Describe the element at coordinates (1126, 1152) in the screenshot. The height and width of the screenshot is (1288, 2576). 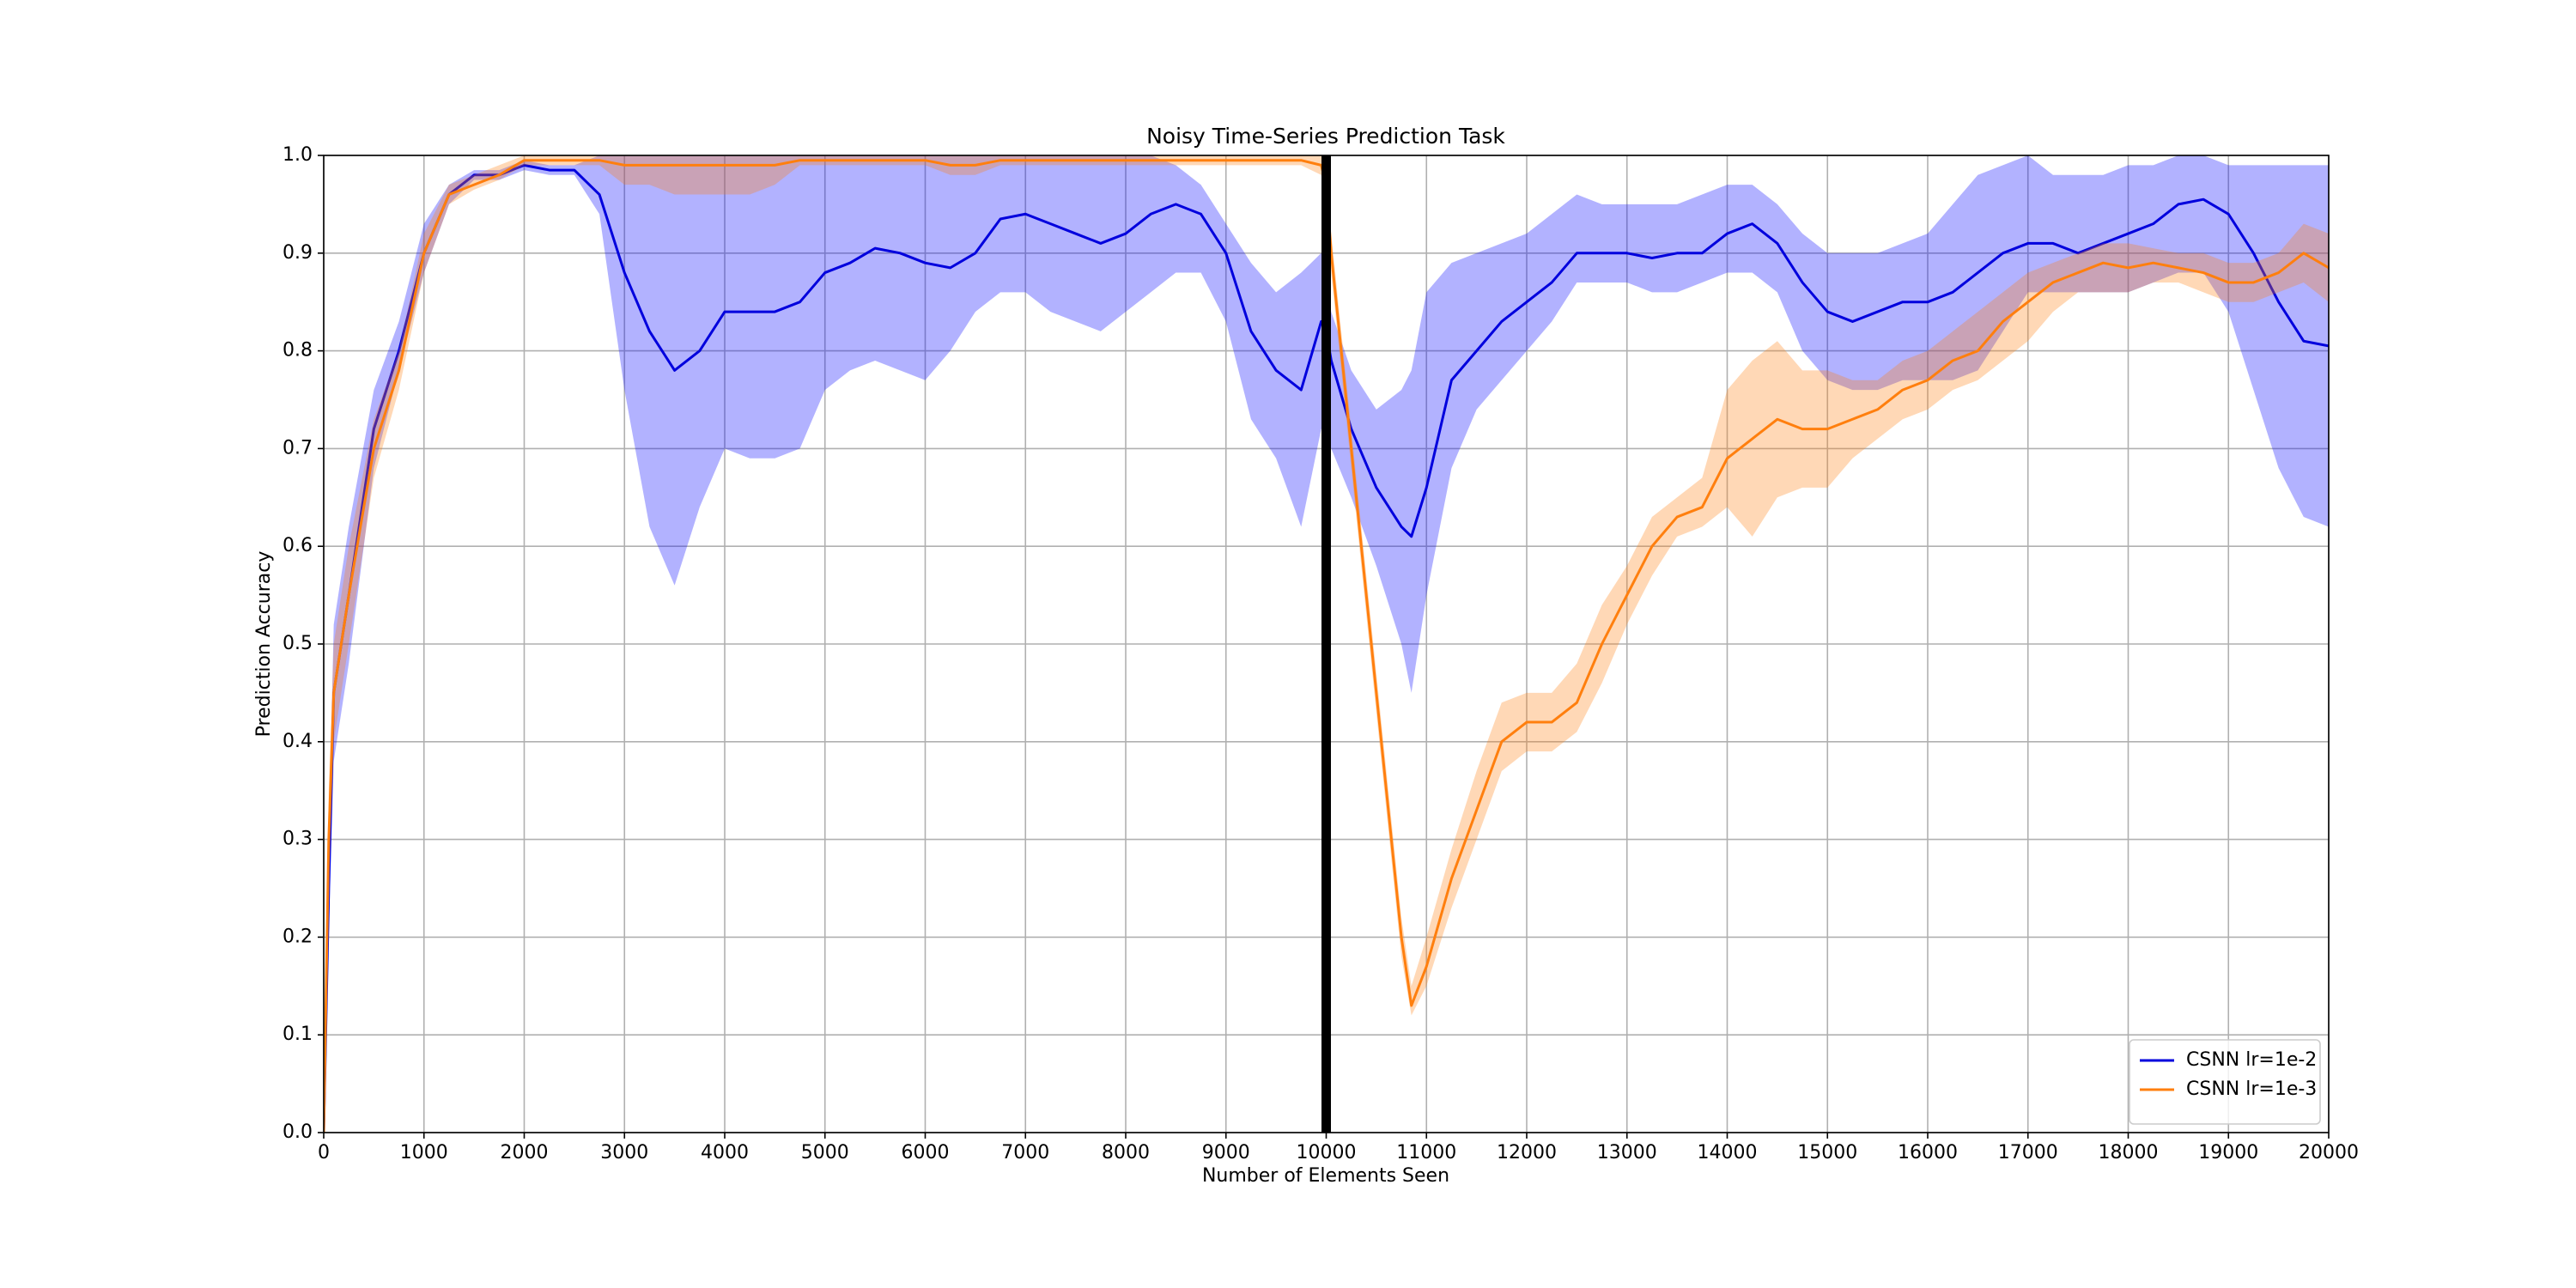
I see `x-tick-label: 8000` at that location.